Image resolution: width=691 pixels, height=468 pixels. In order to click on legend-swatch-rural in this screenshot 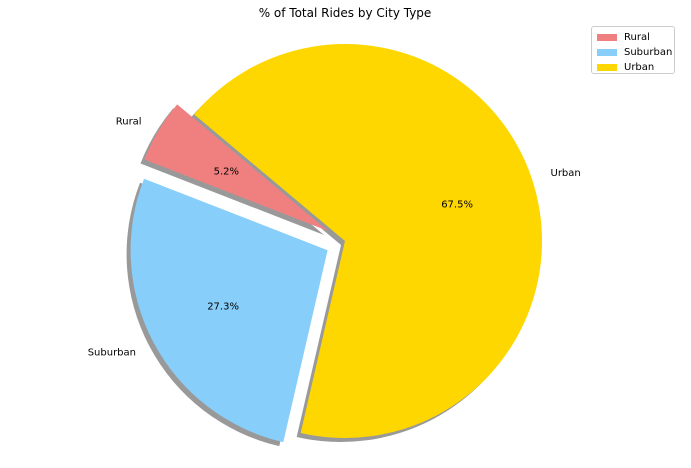, I will do `click(607, 37)`.